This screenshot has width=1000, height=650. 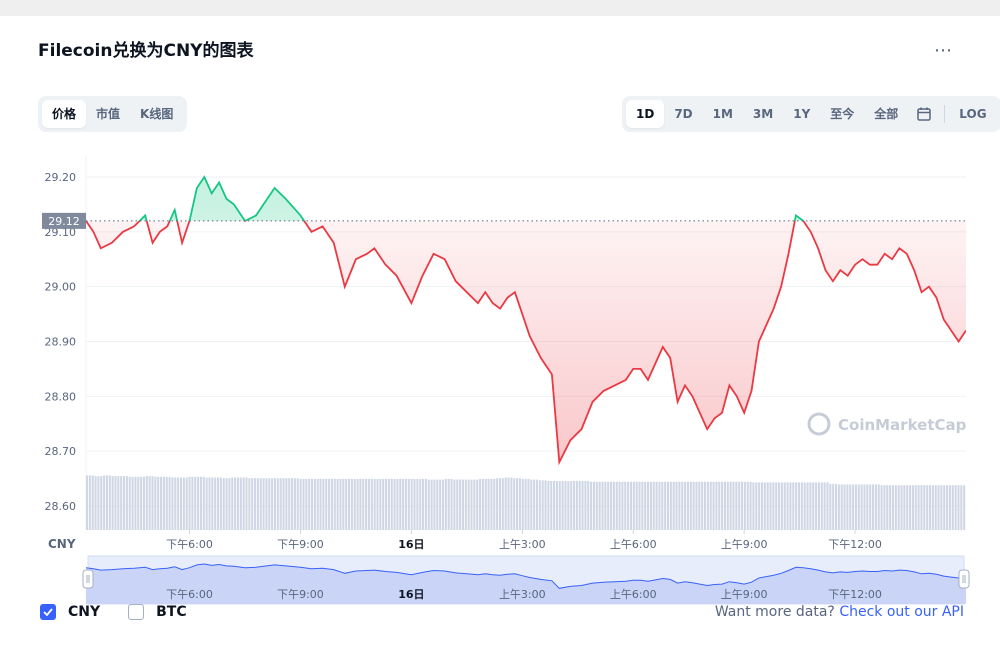 What do you see at coordinates (842, 114) in the screenshot?
I see `range-ytd: 至今` at bounding box center [842, 114].